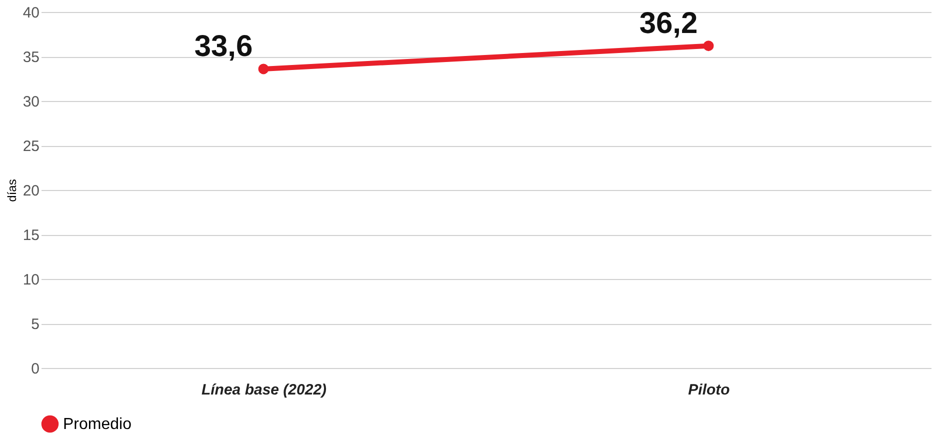 This screenshot has height=446, width=936. I want to click on y-tick-label: 20, so click(31, 191).